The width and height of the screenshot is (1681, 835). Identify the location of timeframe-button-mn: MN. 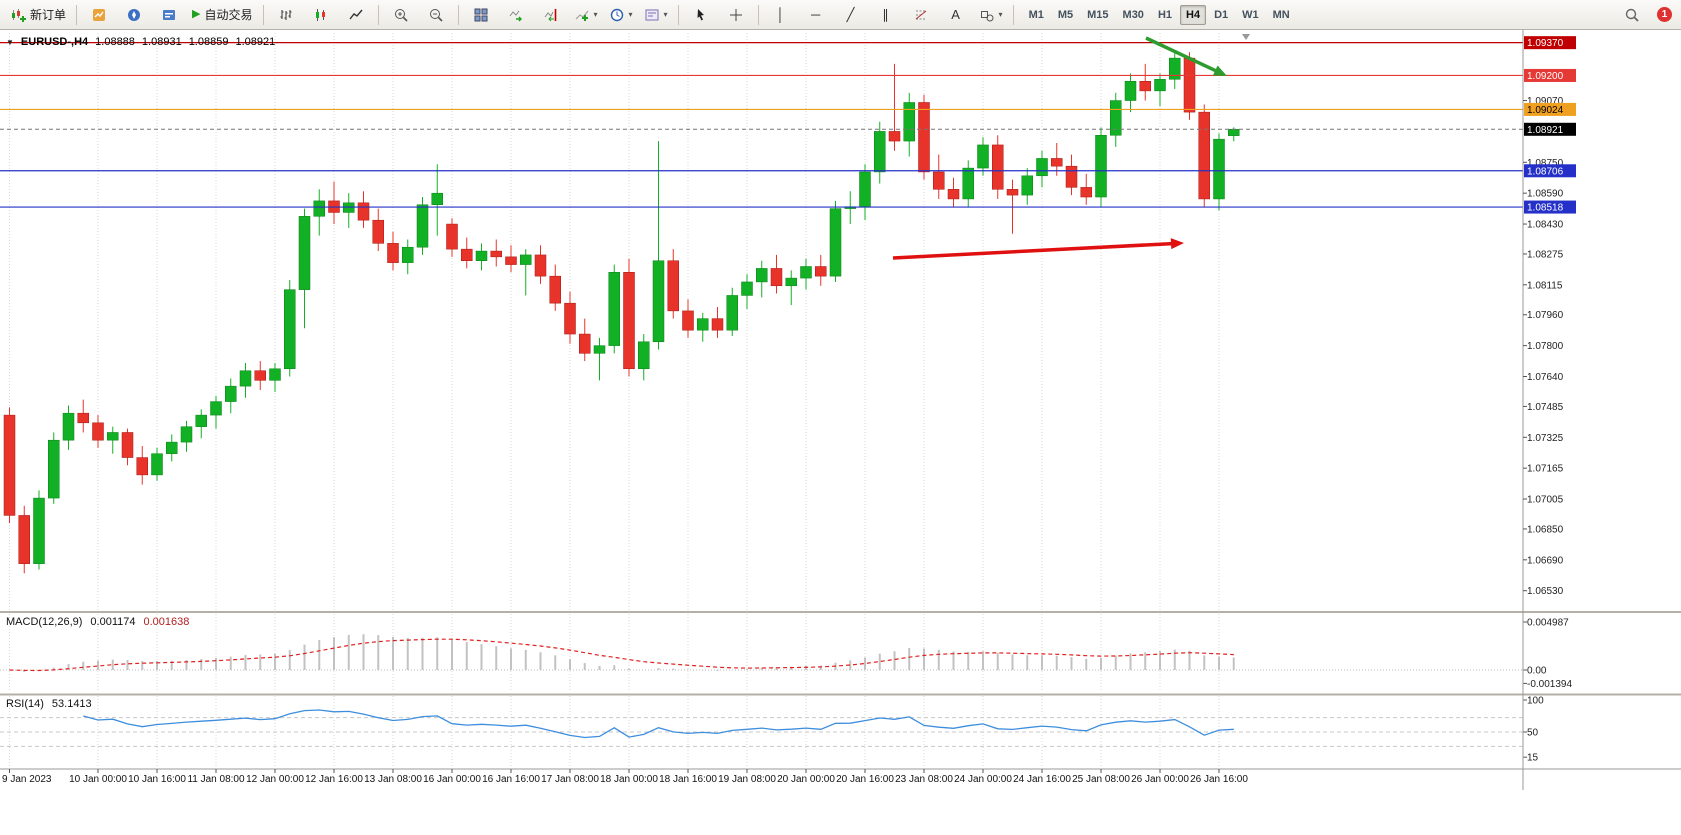
(1281, 14).